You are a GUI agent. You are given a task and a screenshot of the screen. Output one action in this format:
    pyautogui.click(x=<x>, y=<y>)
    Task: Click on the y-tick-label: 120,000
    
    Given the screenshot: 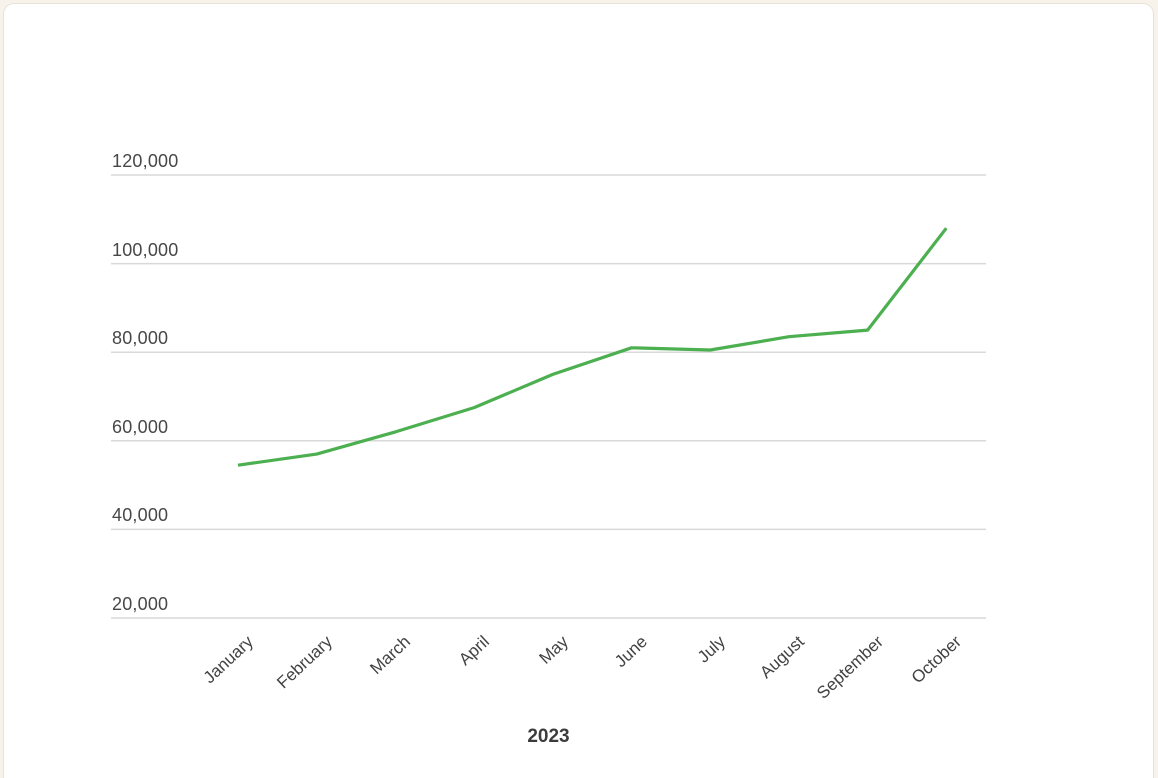 What is the action you would take?
    pyautogui.click(x=145, y=161)
    